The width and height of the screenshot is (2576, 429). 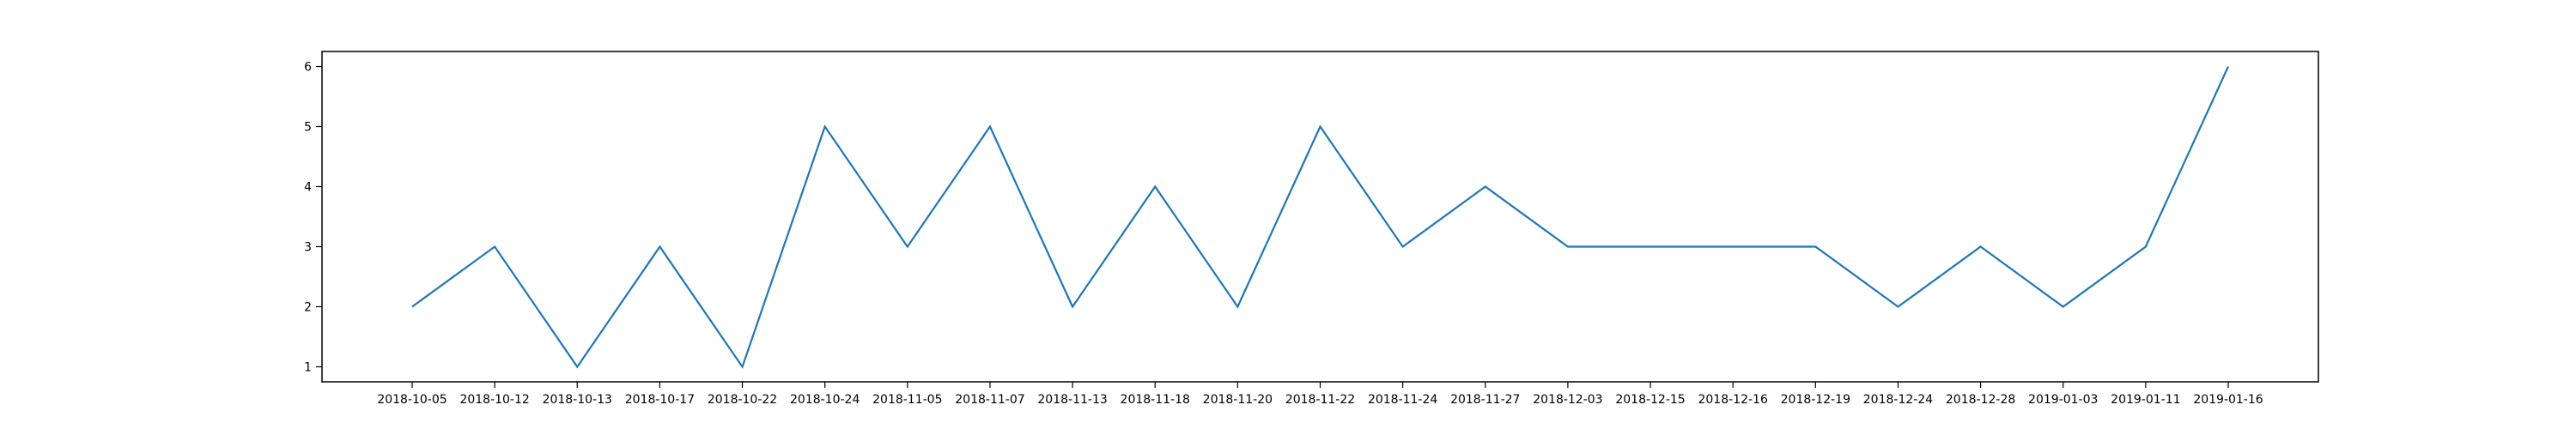 I want to click on y-tick-label: 5, so click(x=308, y=128).